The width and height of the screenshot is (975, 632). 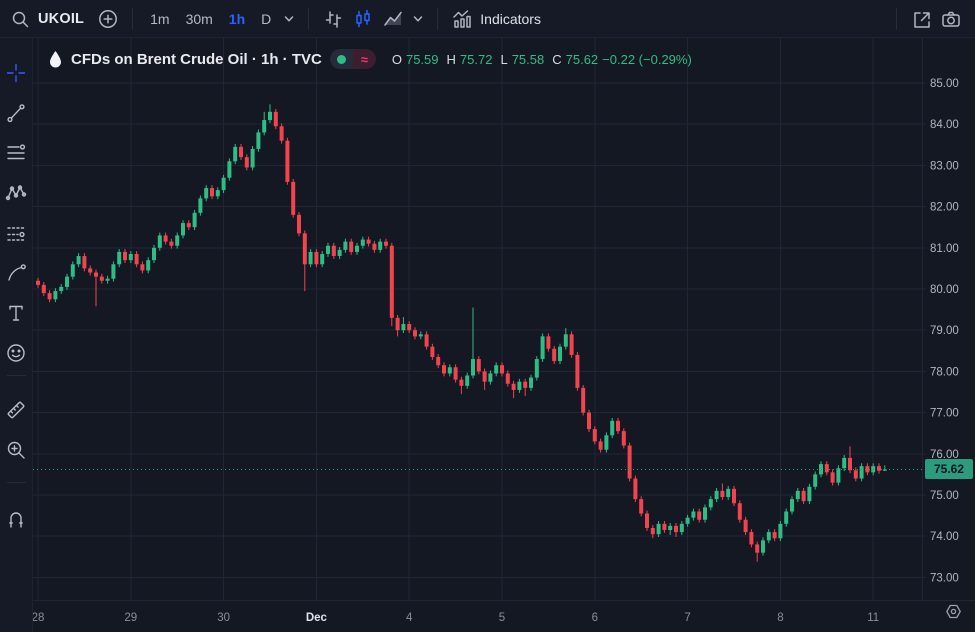 I want to click on svg-text: 76.00, so click(x=944, y=455).